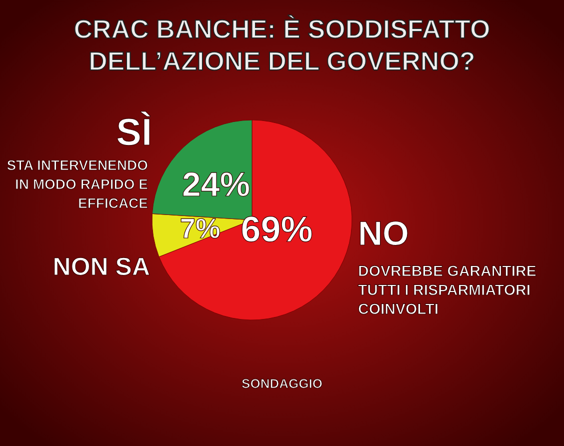 This screenshot has width=564, height=446. I want to click on chart-title: CRAC BANCHE: È SODDISFATTO DELL’AZIONE DEL GOVERNO?, so click(282, 45).